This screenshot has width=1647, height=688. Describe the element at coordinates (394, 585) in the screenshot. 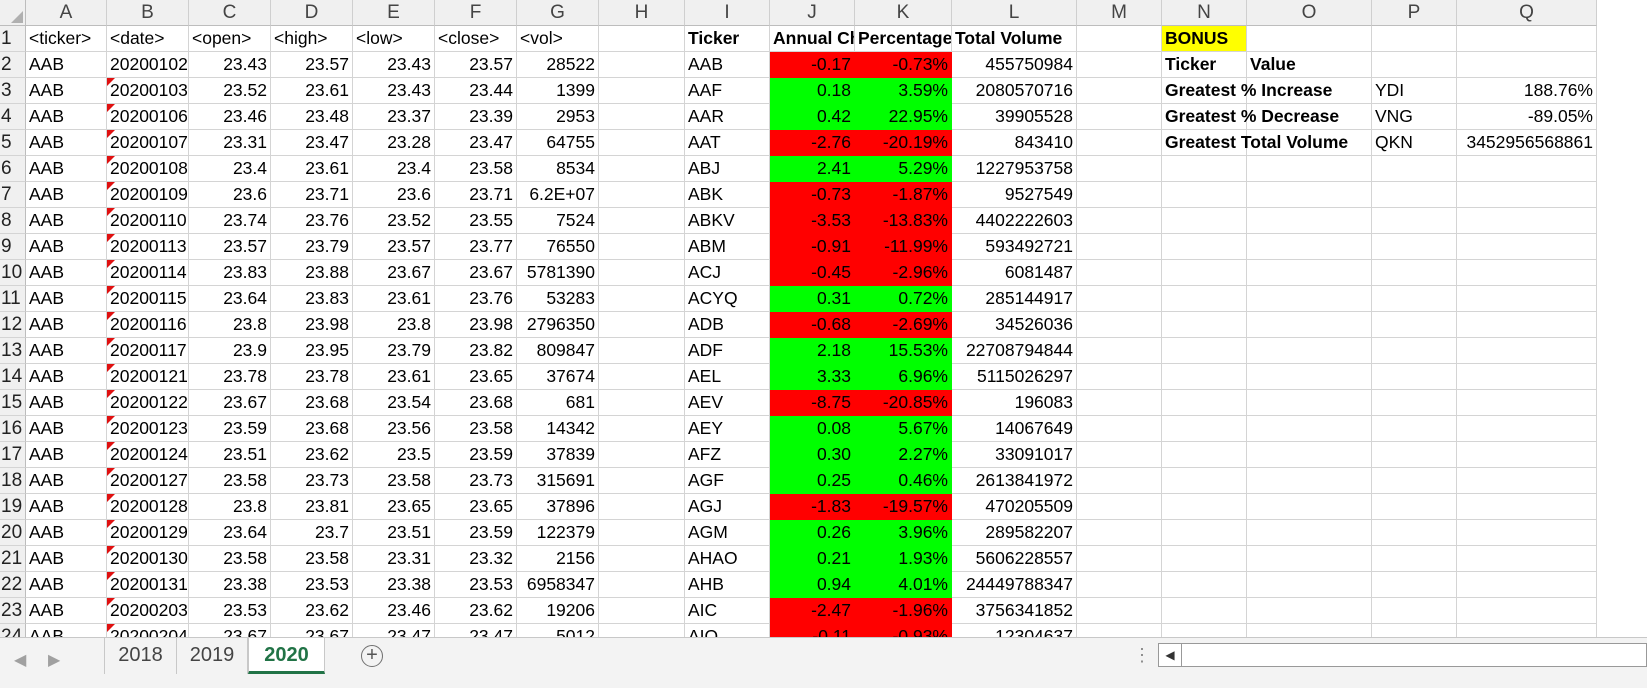

I see `raw-data-cell: 23.38` at that location.